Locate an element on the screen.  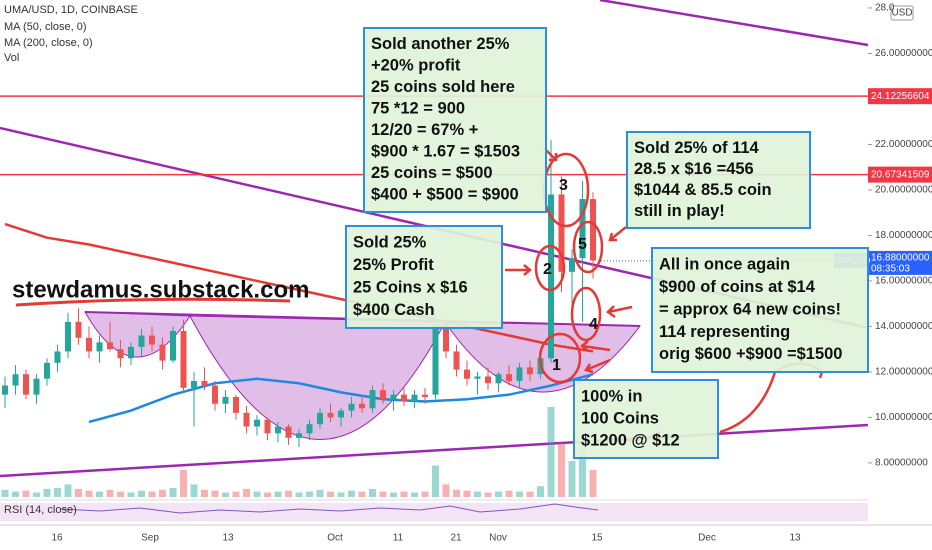
level-label: 24.12256604 is located at coordinates (900, 96).